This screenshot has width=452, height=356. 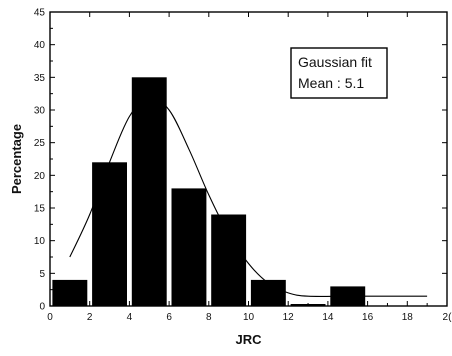 What do you see at coordinates (209, 317) in the screenshot?
I see `x-tick-label-4: 8` at bounding box center [209, 317].